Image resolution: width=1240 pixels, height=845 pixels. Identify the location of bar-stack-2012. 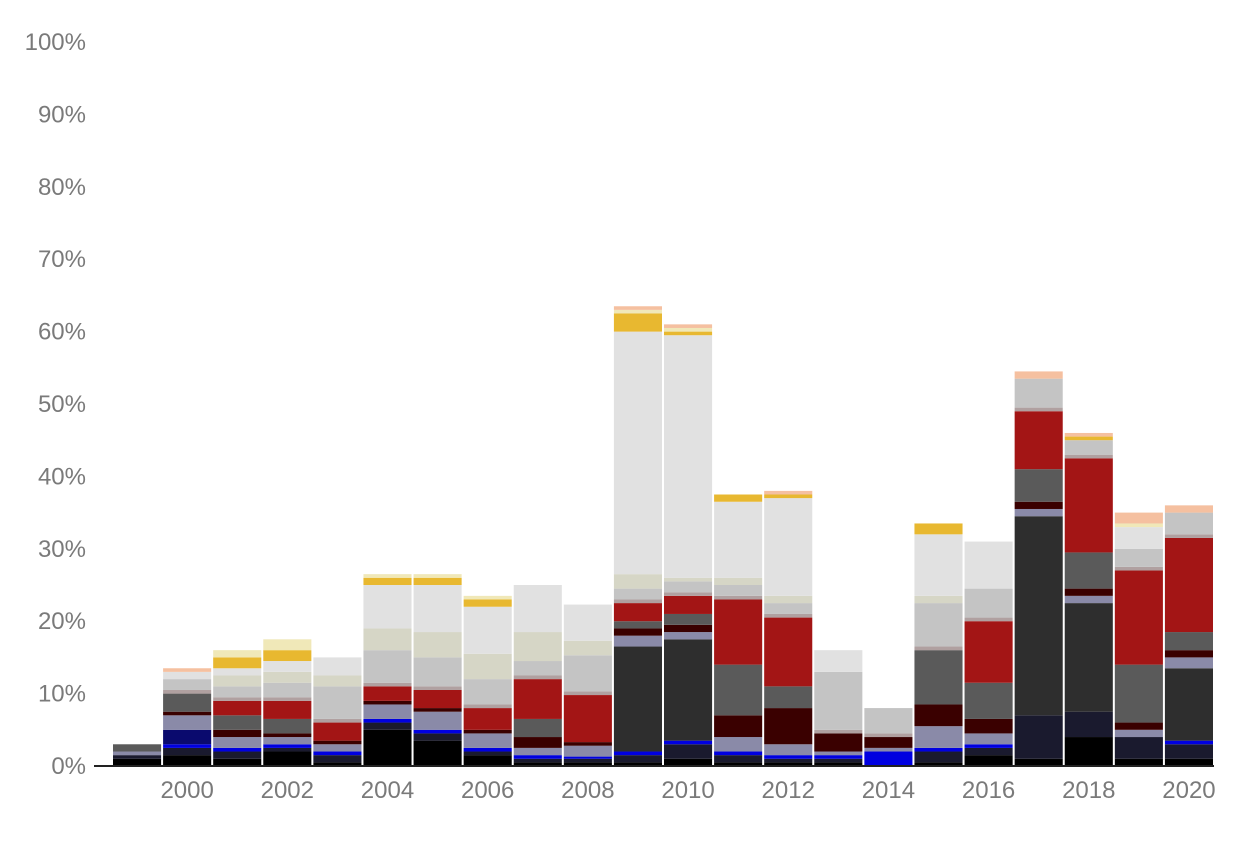
(788, 628).